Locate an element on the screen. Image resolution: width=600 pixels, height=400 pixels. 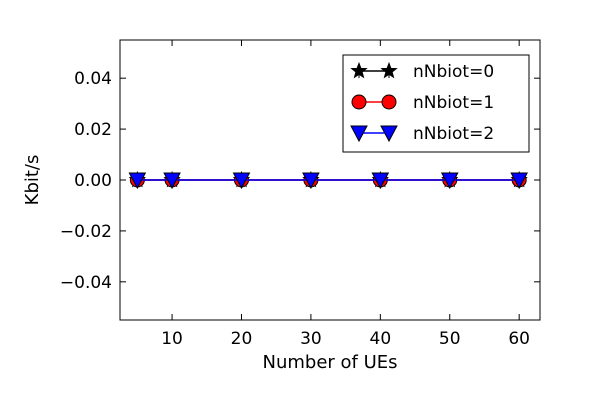
series-nNbiot=2 is located at coordinates (328, 181).